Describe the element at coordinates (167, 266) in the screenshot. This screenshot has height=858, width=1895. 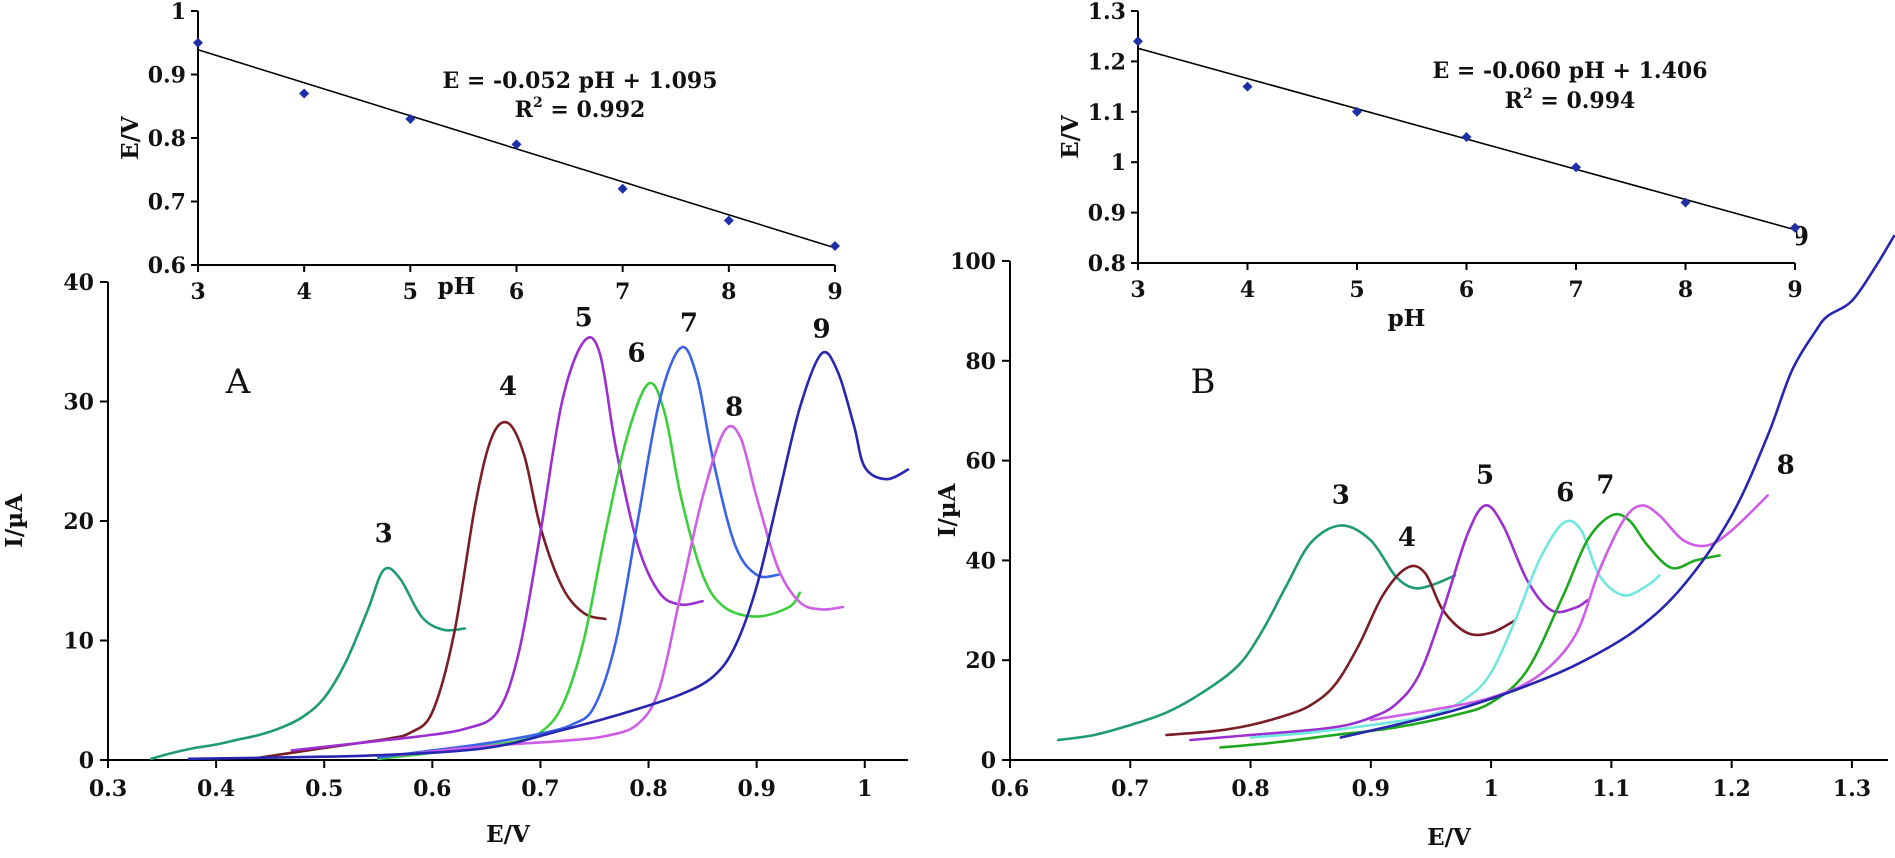
I see `inset-y-tick-label: 0.6` at that location.